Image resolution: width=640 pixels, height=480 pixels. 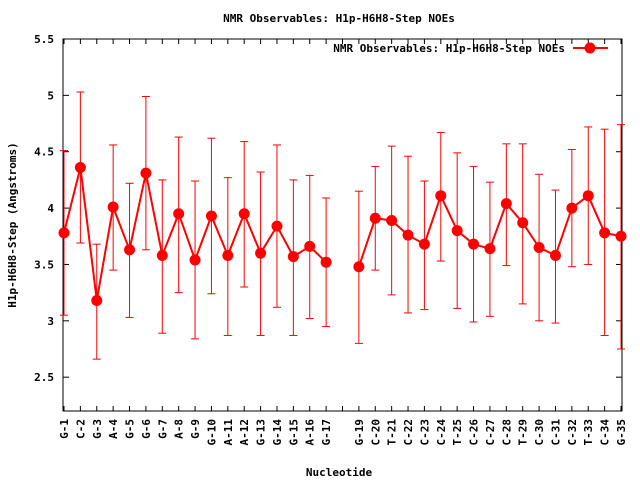 What do you see at coordinates (179, 429) in the screenshot?
I see `x-tick-label: A-8` at bounding box center [179, 429].